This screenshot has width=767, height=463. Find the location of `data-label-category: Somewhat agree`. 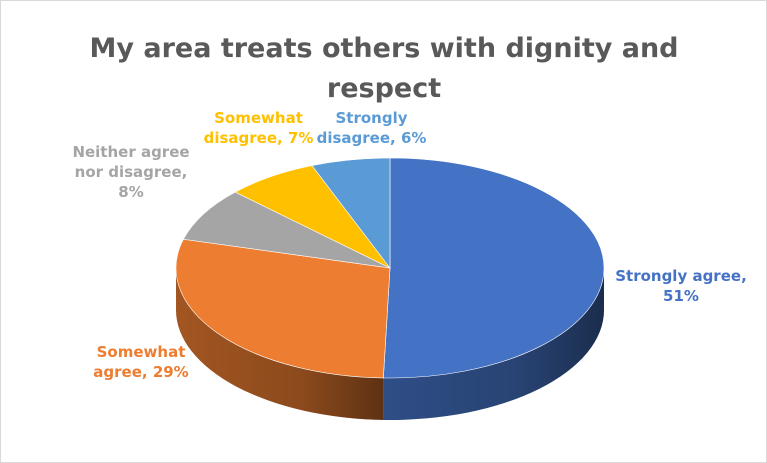

data-label-category: Somewhat agree is located at coordinates (139, 362).